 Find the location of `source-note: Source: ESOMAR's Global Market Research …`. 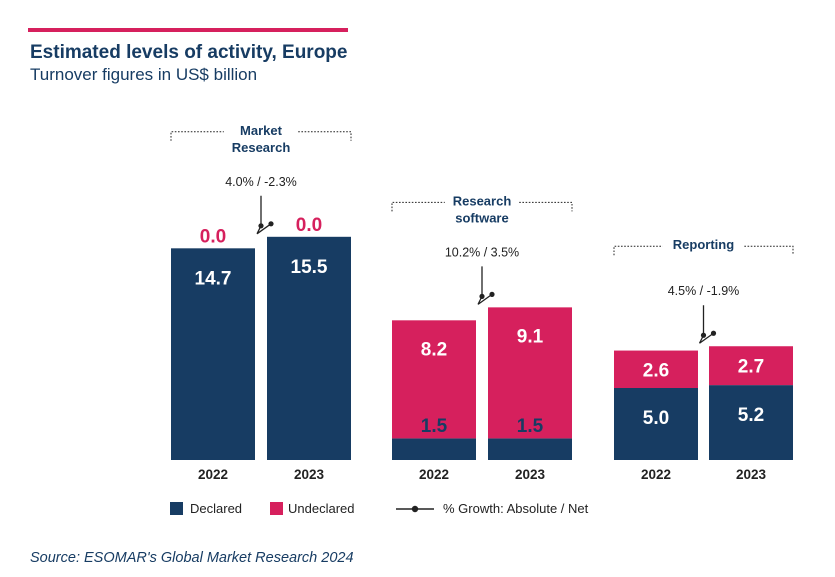

source-note: Source: ESOMAR's Global Market Research … is located at coordinates (192, 558).